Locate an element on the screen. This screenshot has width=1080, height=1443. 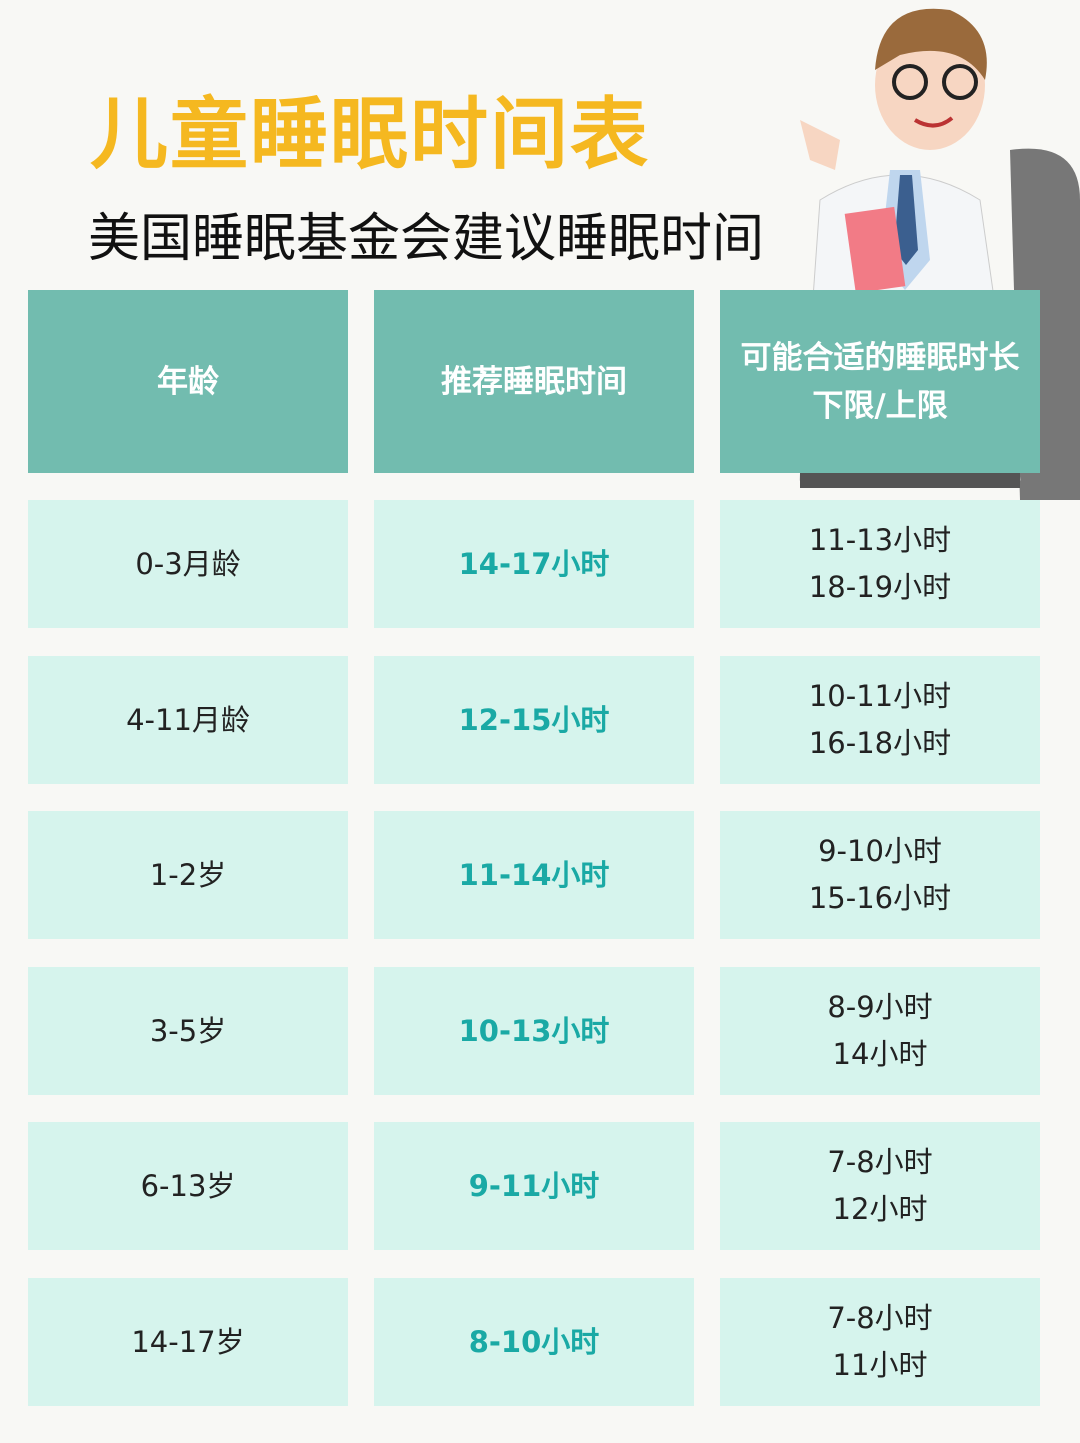
age-value: 1-2岁 is located at coordinates (188, 874).